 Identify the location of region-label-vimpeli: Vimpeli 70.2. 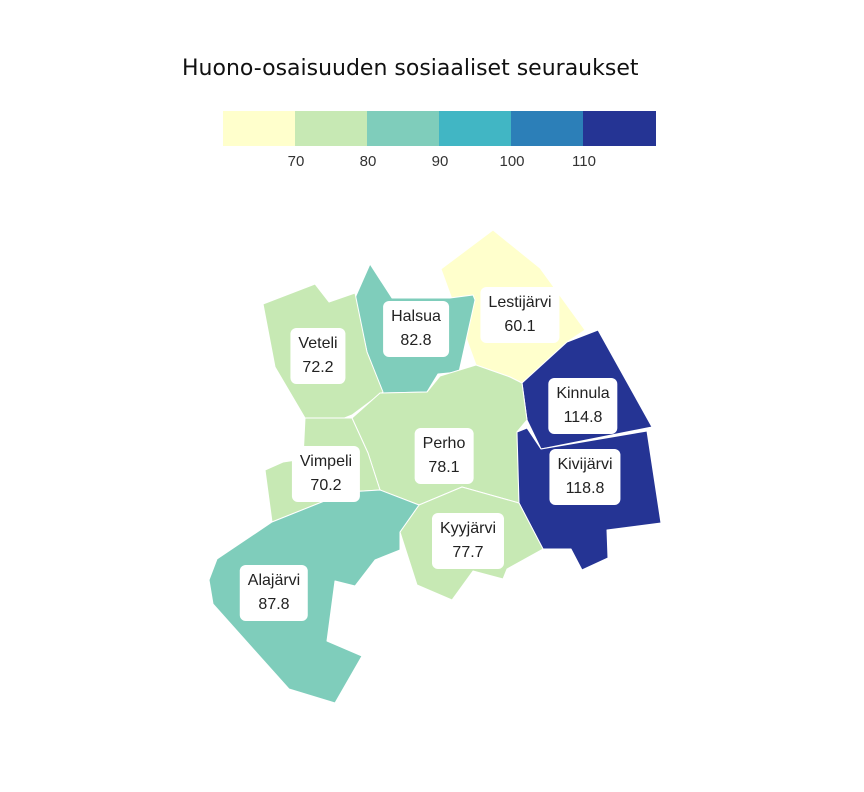
(326, 474).